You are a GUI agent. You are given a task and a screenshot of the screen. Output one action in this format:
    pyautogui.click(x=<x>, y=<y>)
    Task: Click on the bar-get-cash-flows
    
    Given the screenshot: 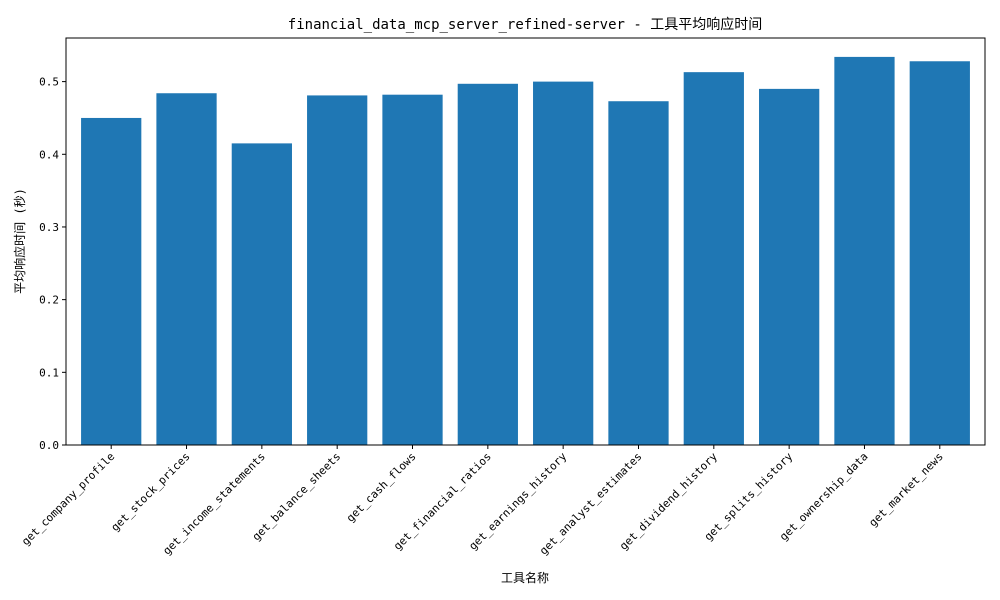 What is the action you would take?
    pyautogui.click(x=412, y=269)
    